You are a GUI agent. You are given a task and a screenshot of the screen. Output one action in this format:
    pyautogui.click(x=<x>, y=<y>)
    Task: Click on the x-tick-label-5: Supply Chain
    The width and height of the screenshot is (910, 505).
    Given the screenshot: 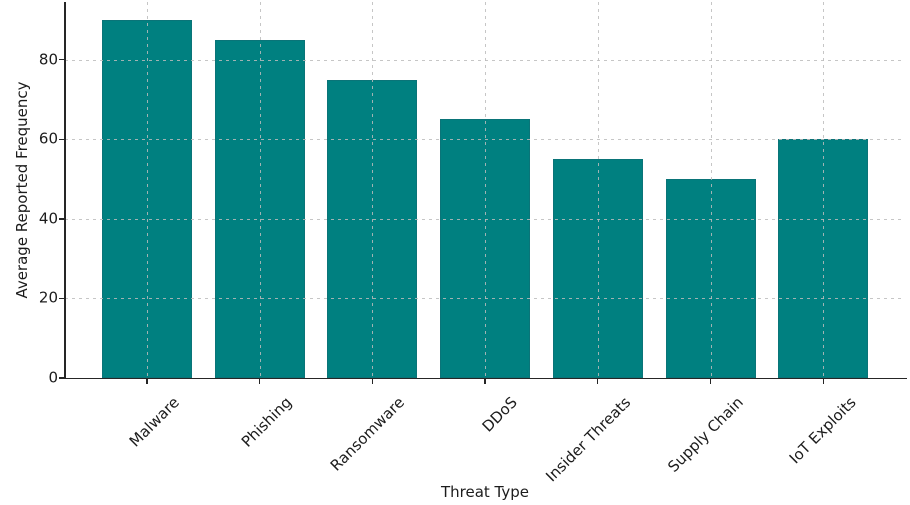 What is the action you would take?
    pyautogui.click(x=705, y=434)
    